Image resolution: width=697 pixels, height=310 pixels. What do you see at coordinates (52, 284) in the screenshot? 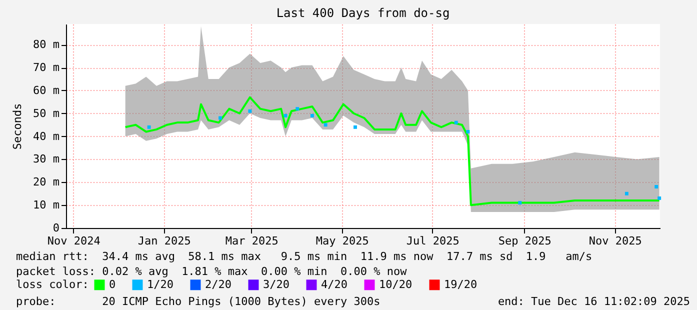
I see `legend-title: loss color:` at bounding box center [52, 284].